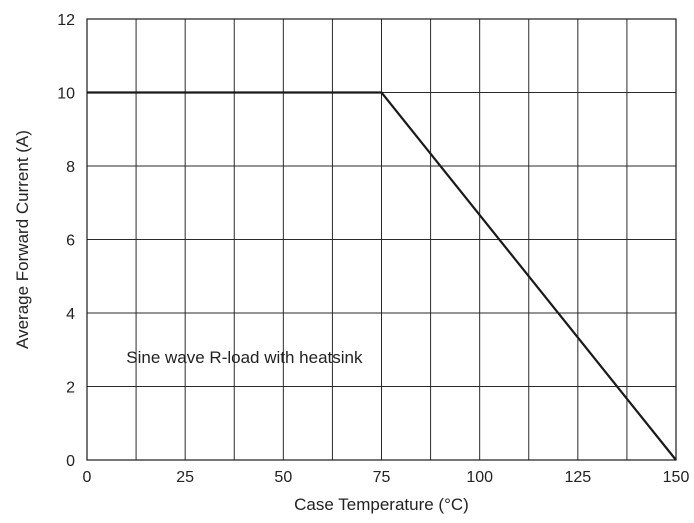 The height and width of the screenshot is (523, 694). I want to click on y-tick-label: 4, so click(70, 314).